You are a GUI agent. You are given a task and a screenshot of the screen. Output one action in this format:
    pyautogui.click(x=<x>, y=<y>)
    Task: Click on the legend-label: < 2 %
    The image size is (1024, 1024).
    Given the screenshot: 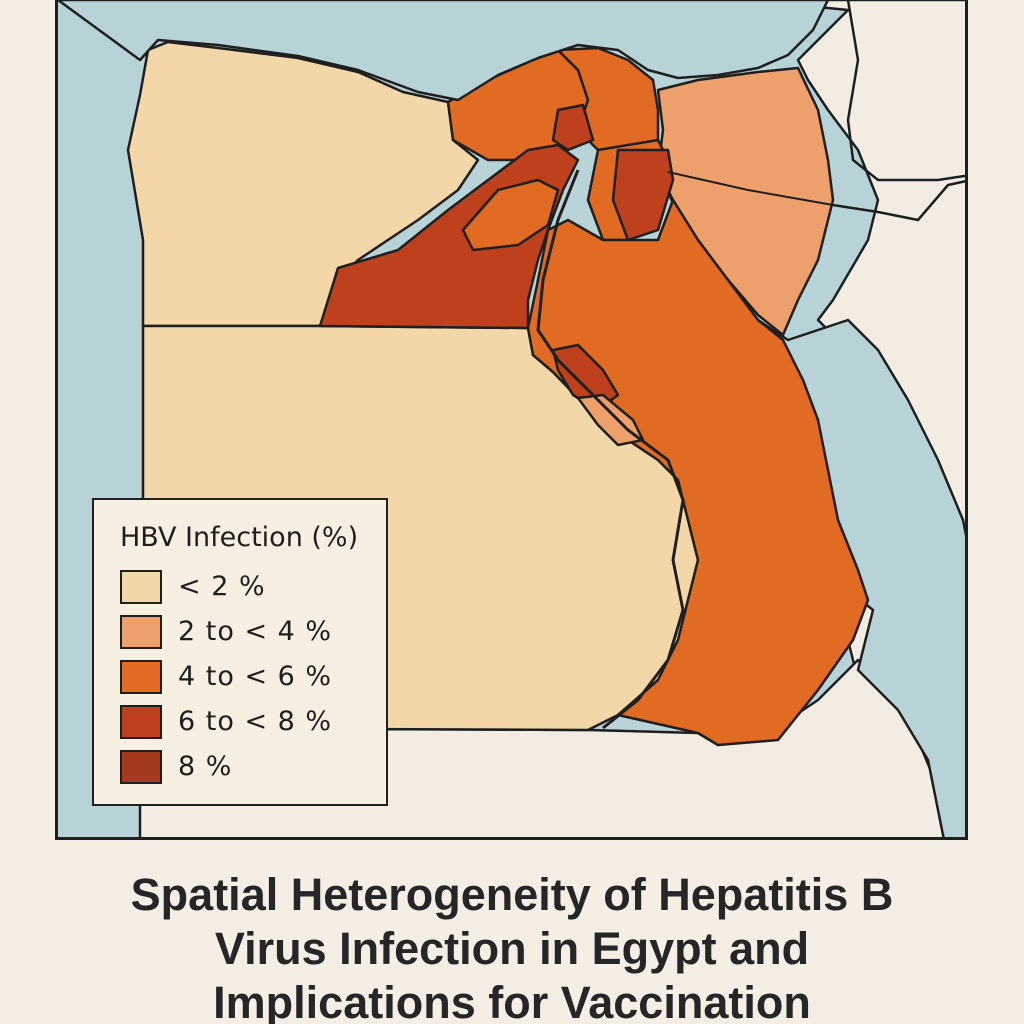 What is the action you would take?
    pyautogui.click(x=222, y=586)
    